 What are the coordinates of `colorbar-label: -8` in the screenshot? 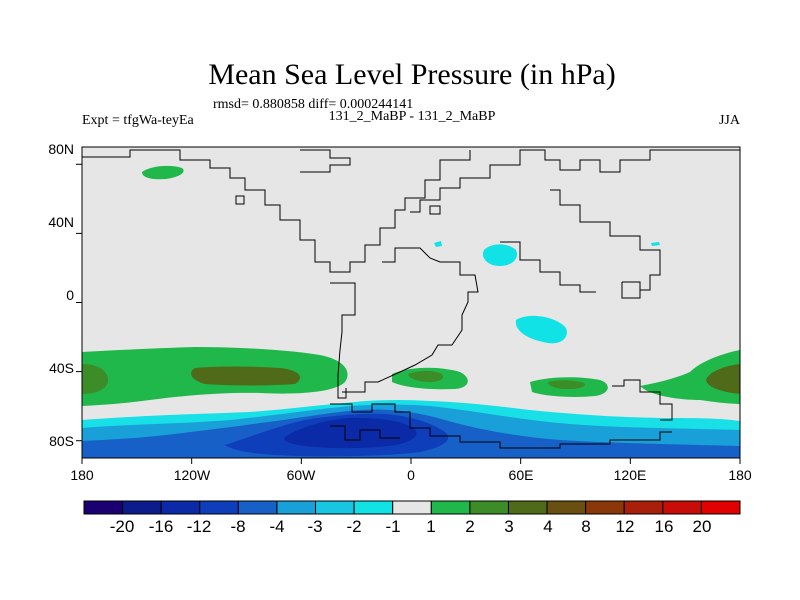 It's located at (237, 526).